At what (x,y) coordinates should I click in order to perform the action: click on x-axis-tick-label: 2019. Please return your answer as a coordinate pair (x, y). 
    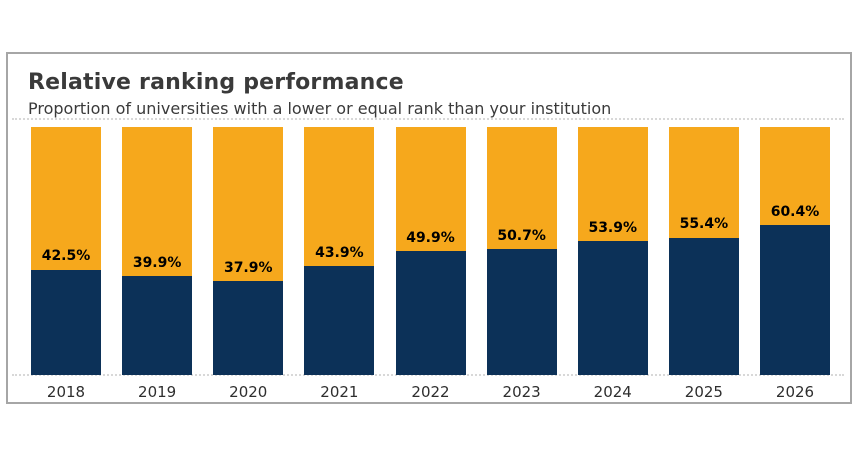
    Looking at the image, I should click on (157, 392).